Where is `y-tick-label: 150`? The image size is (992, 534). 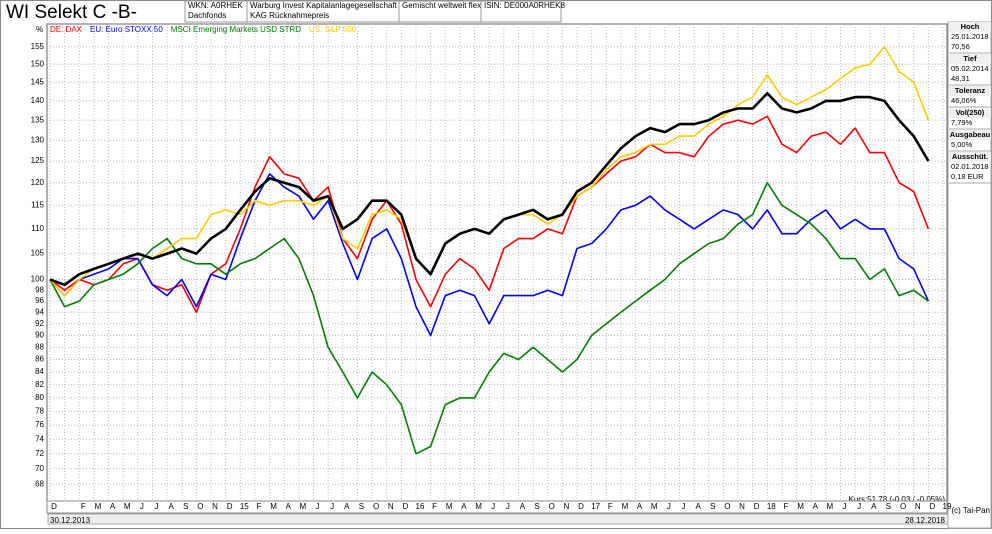 y-tick-label: 150 is located at coordinates (38, 63).